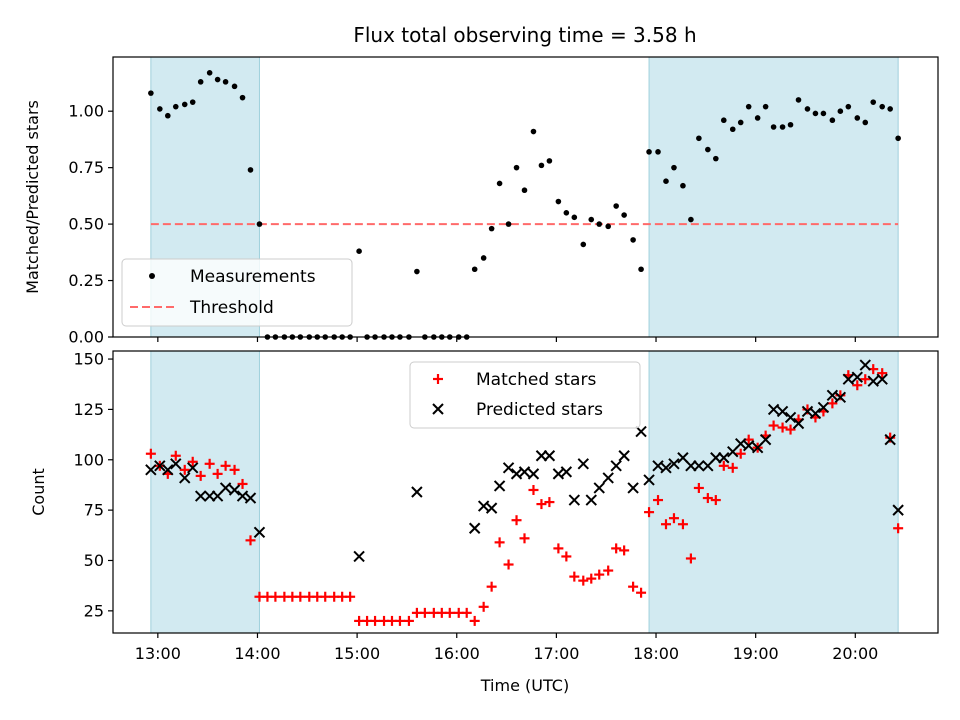 The height and width of the screenshot is (720, 960). What do you see at coordinates (38, 492) in the screenshot?
I see `bottom-y-axis-label: Count` at bounding box center [38, 492].